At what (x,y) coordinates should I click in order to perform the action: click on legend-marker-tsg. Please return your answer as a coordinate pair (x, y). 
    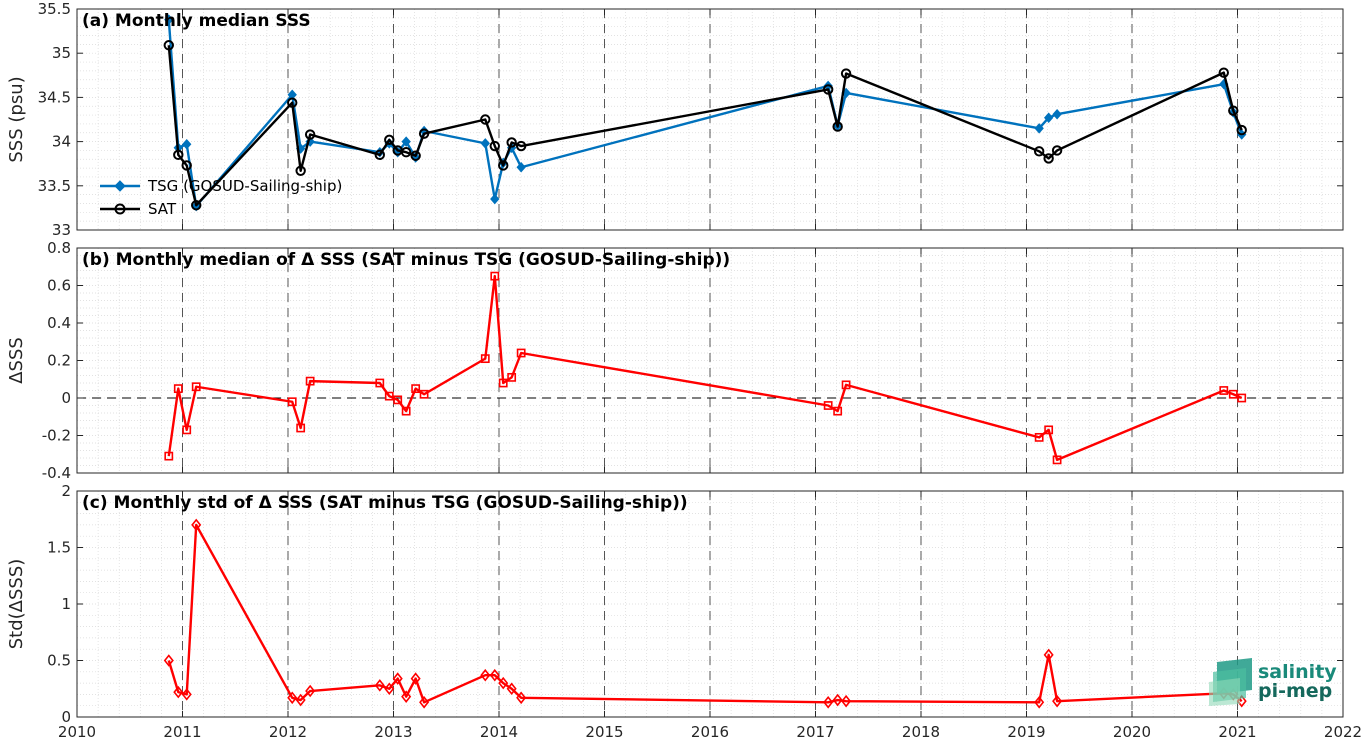
    Looking at the image, I should click on (120, 186).